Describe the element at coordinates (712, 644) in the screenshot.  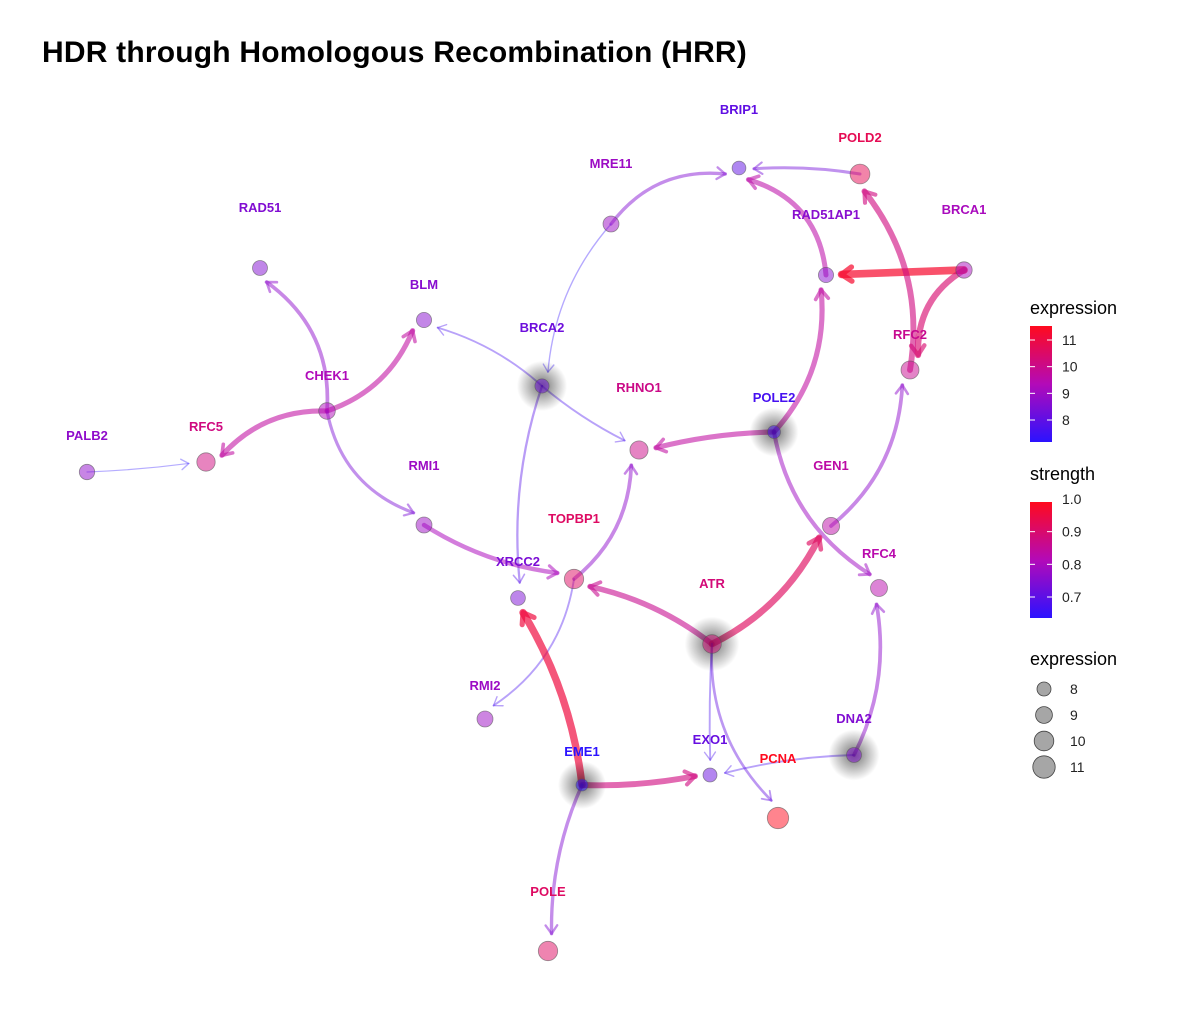
I see `node-atr` at that location.